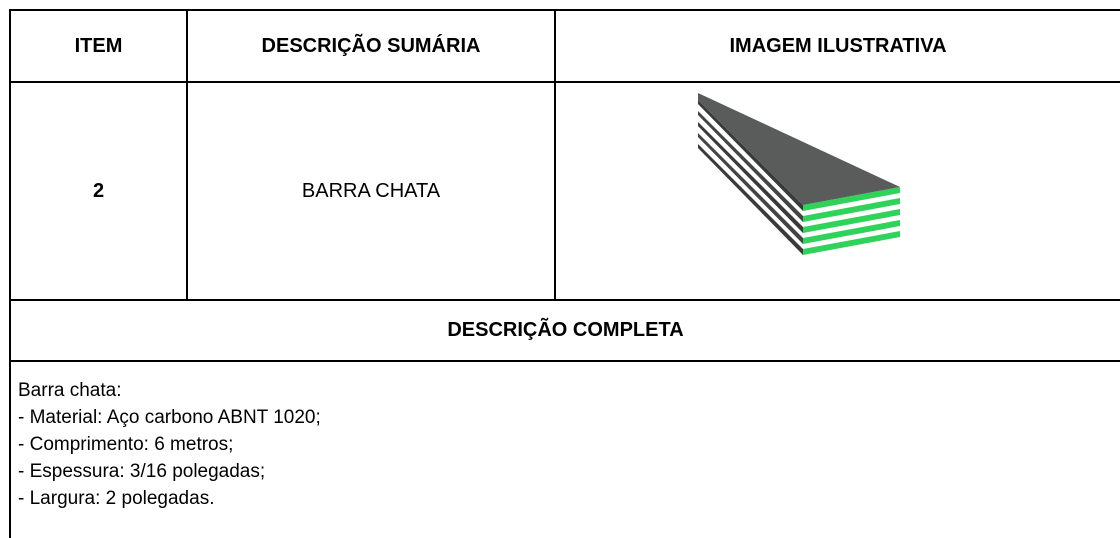  Describe the element at coordinates (371, 190) in the screenshot. I see `summary-cell: BARRA CHATA` at that location.